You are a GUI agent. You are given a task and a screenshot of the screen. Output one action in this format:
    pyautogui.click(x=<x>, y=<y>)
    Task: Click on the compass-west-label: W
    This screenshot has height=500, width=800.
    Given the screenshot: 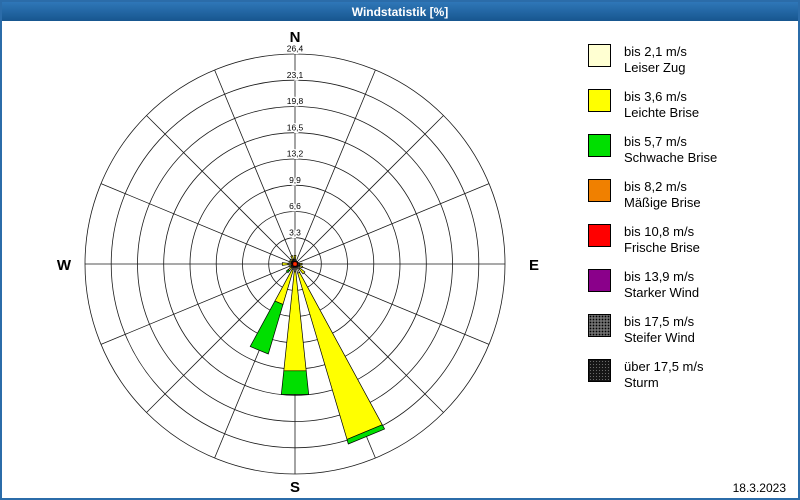 What is the action you would take?
    pyautogui.click(x=64, y=265)
    